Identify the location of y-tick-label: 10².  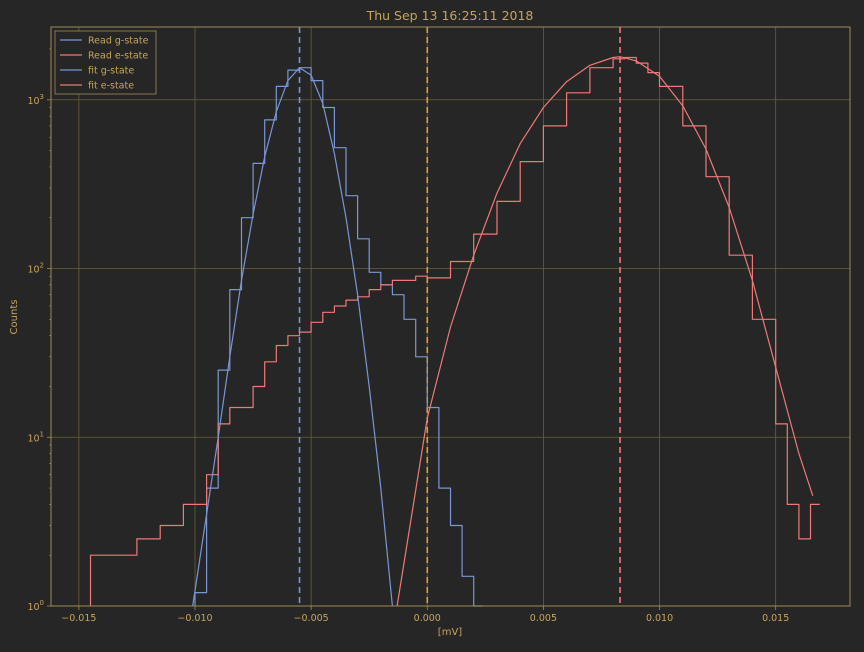
(35, 269).